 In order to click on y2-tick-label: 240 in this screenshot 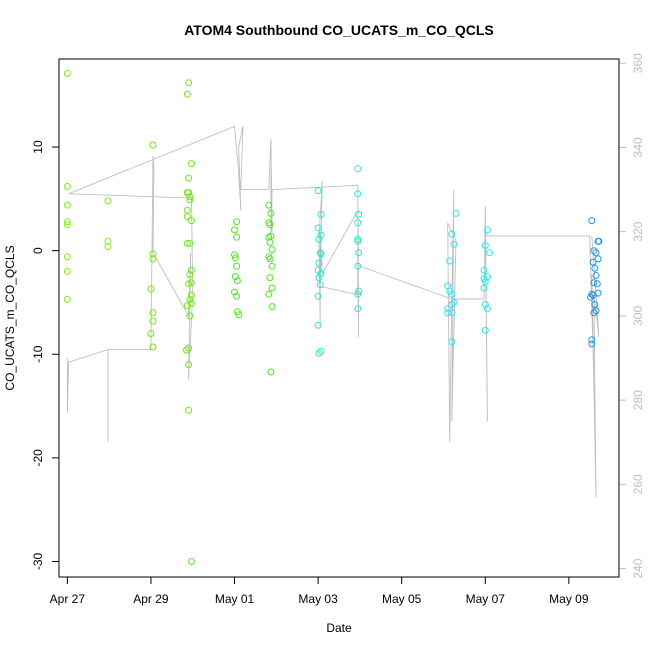, I will do `click(638, 568)`.